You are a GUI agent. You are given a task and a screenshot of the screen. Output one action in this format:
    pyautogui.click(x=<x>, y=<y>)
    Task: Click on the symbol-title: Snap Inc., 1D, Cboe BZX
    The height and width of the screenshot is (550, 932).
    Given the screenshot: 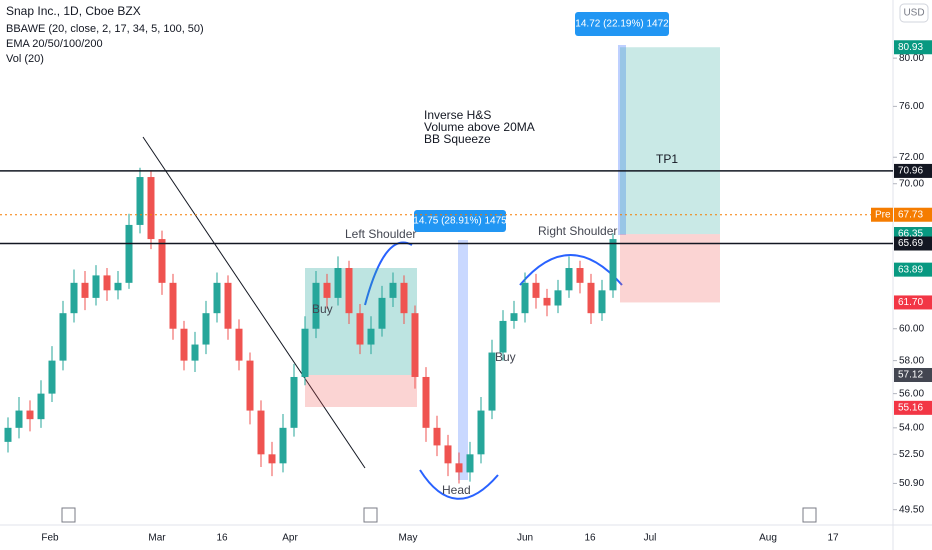 What is the action you would take?
    pyautogui.click(x=73, y=11)
    